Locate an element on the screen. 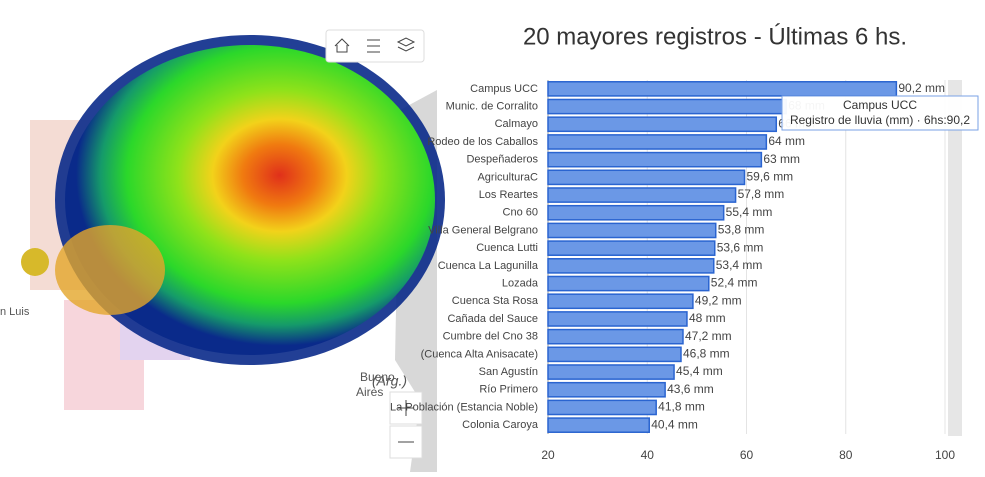 Image resolution: width=985 pixels, height=477 pixels. y-tick-label: Cno 60 is located at coordinates (520, 213).